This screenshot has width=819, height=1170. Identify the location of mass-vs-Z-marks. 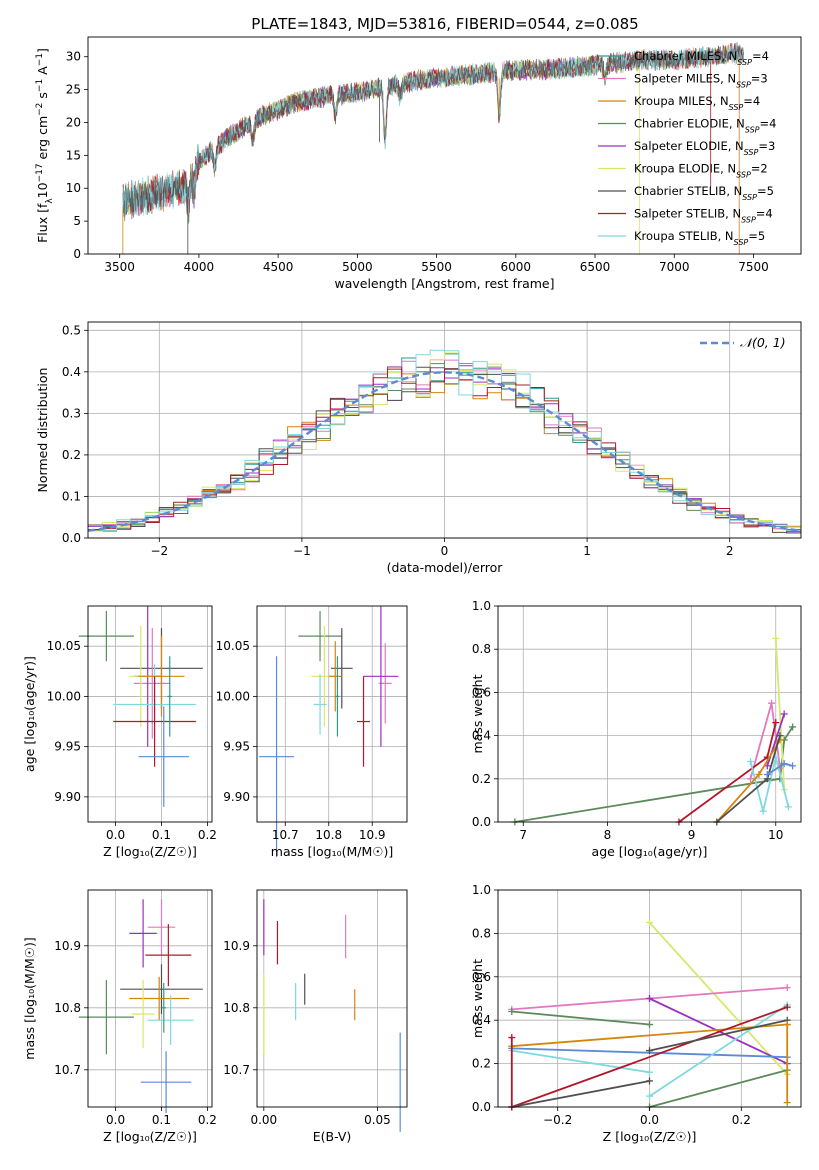
(140, 1006).